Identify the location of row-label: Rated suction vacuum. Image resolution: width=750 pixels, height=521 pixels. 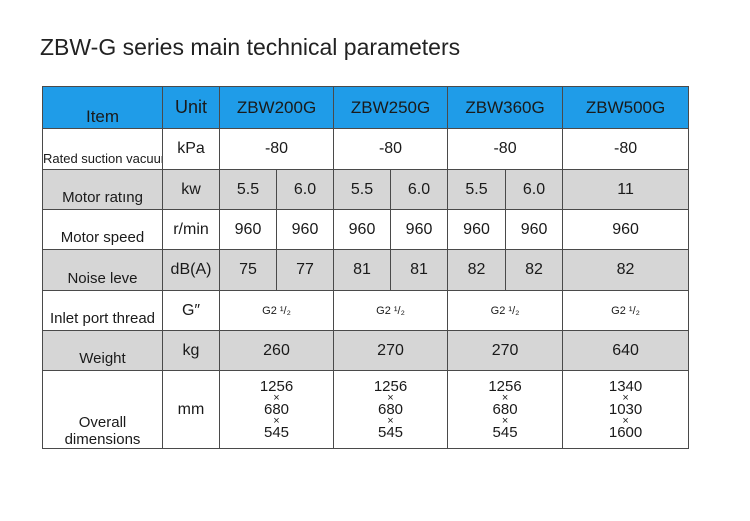
(102, 149).